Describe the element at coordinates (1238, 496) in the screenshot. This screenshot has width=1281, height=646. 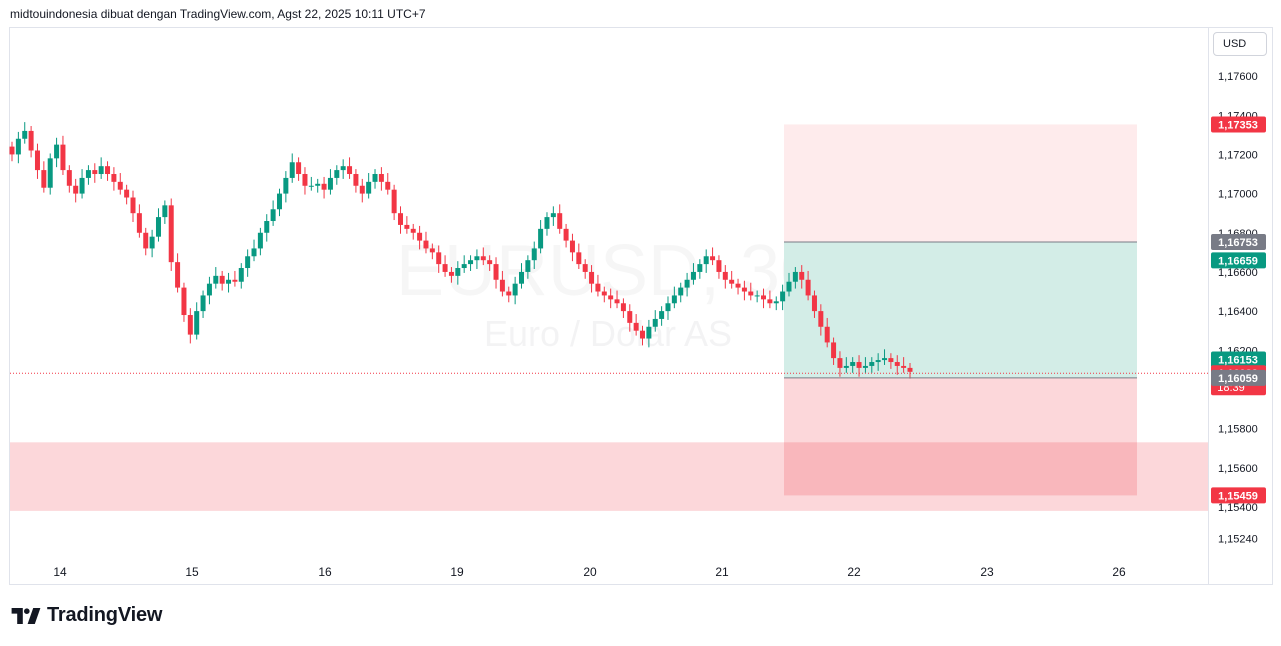
I see `price-label-text: 1,15459` at that location.